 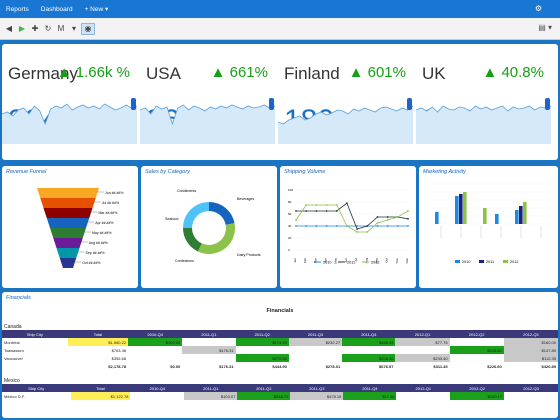 I want to click on back-icon: ◀, so click(x=9, y=28).